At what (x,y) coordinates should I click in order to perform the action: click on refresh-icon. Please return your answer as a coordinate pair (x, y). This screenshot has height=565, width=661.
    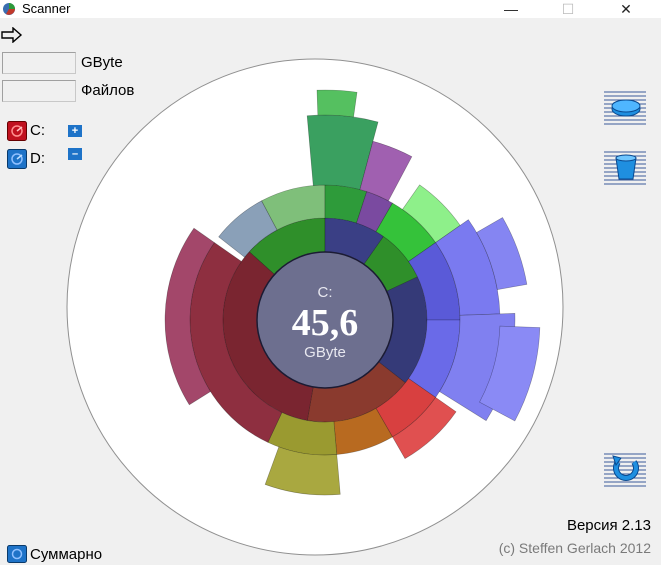
    Looking at the image, I should click on (625, 469).